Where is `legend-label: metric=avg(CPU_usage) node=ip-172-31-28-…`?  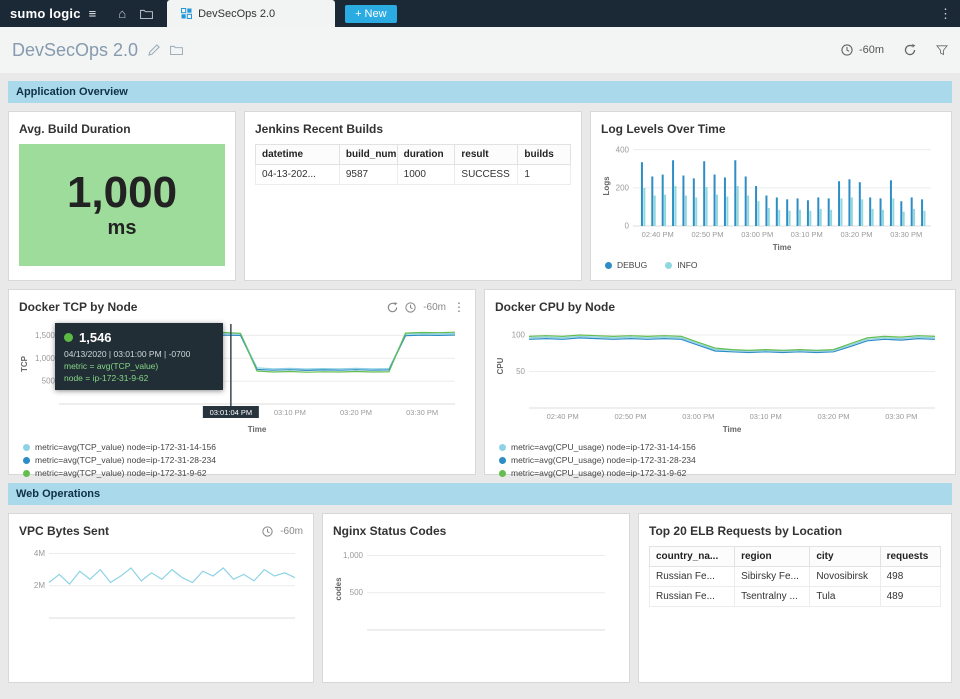
legend-label: metric=avg(CPU_usage) node=ip-172-31-28-… is located at coordinates (603, 460).